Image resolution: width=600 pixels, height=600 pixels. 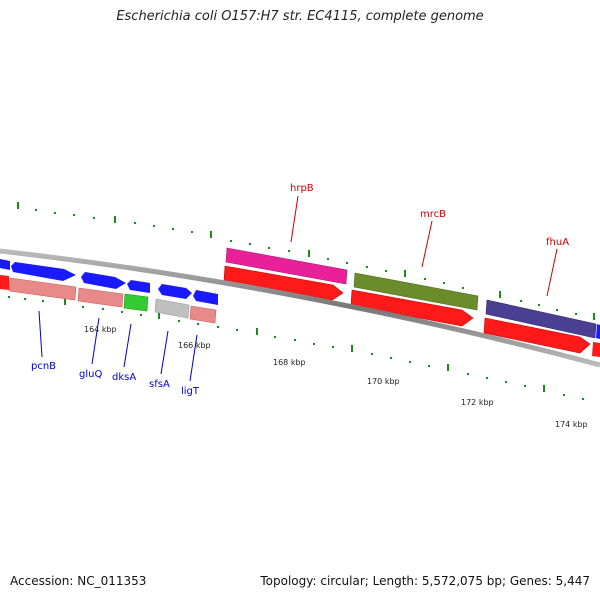 I want to click on gene-dksA-bar, so click(x=136, y=302).